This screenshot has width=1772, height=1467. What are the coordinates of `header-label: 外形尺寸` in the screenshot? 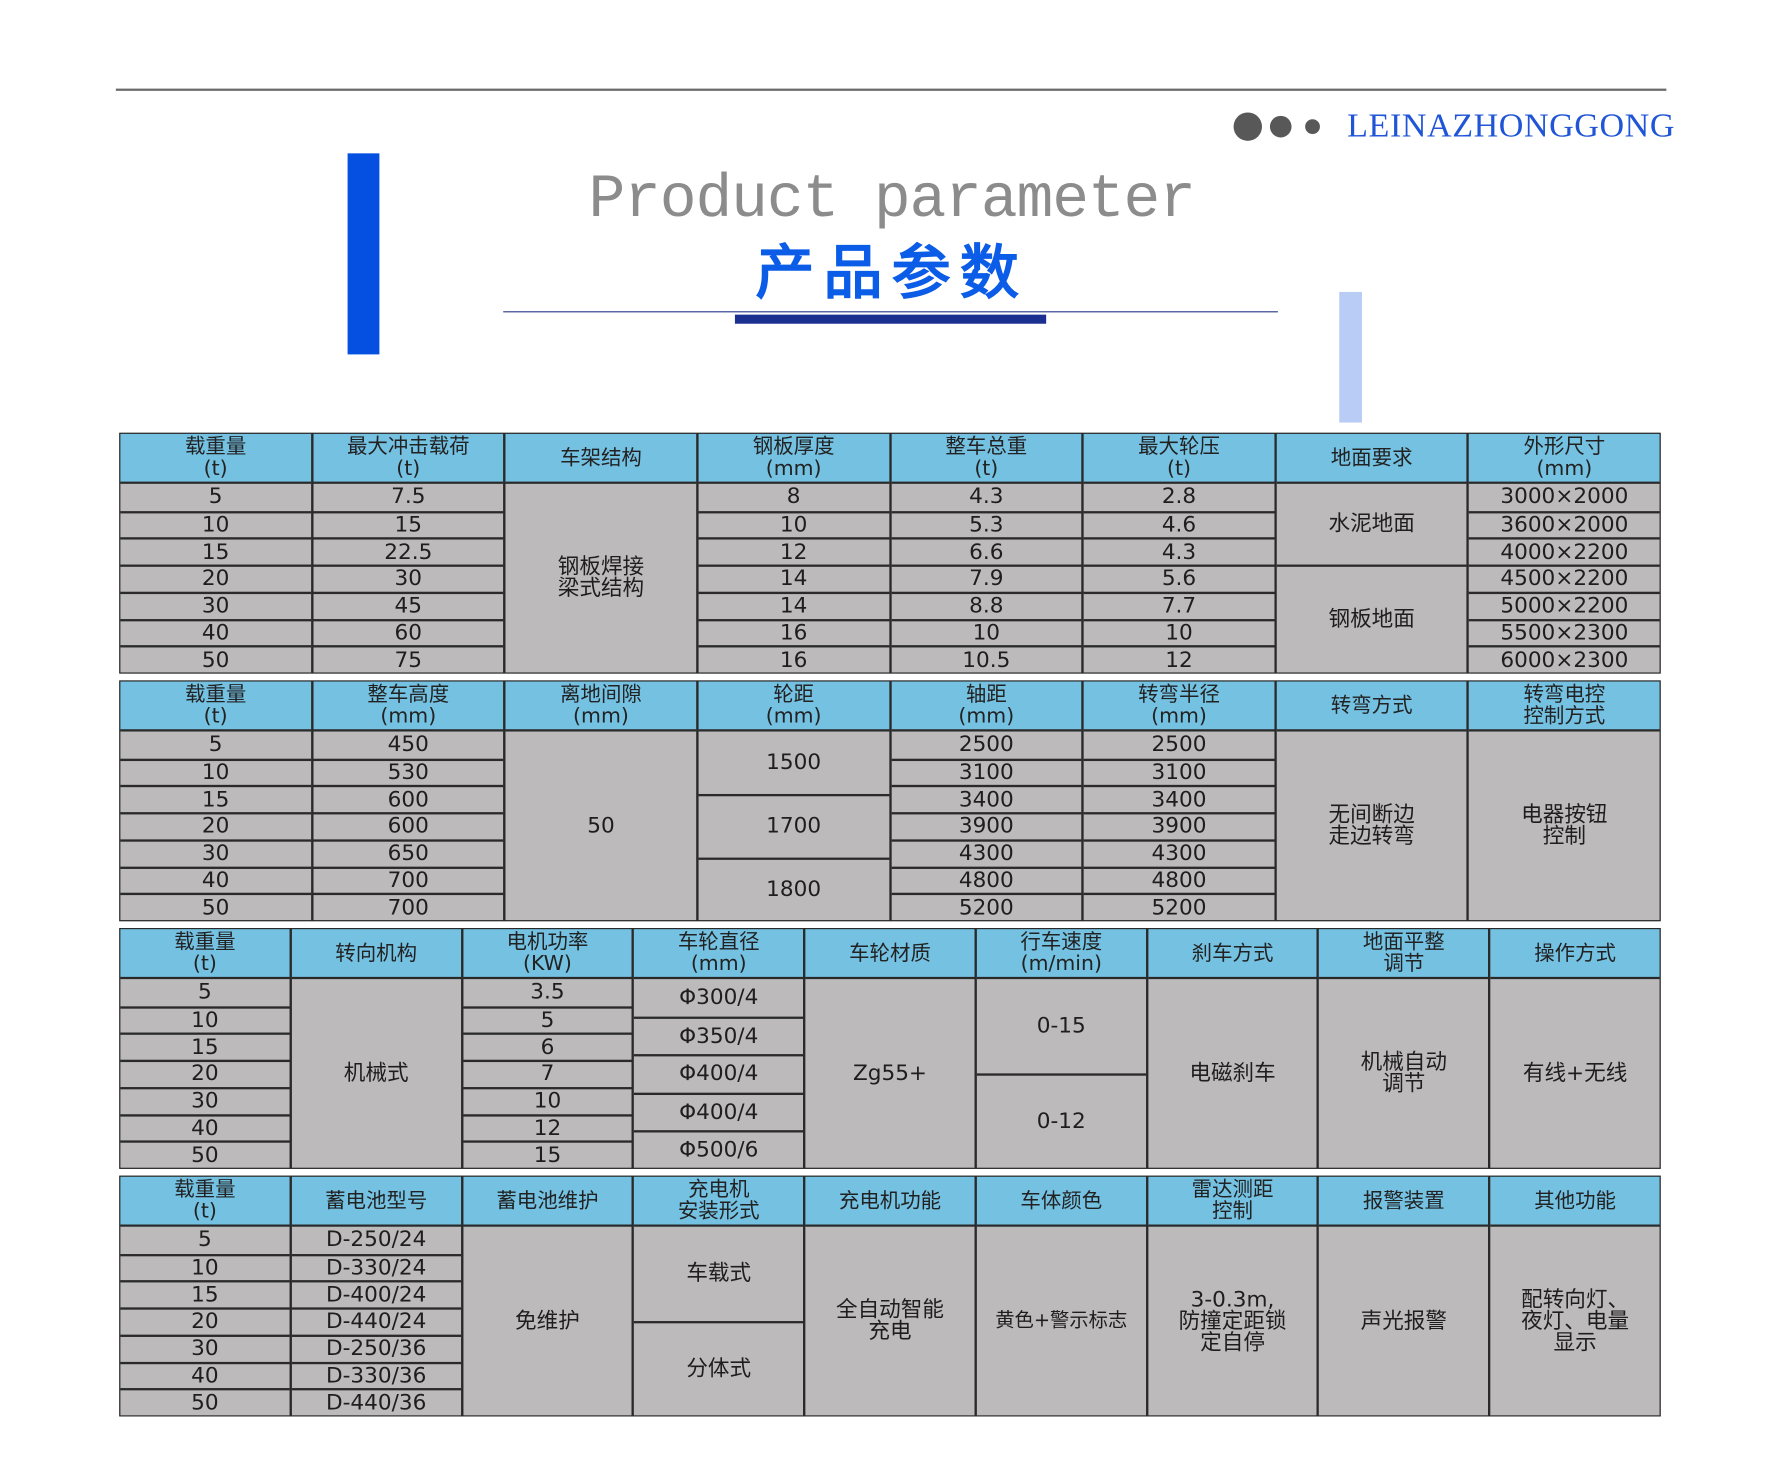 It's located at (1564, 447).